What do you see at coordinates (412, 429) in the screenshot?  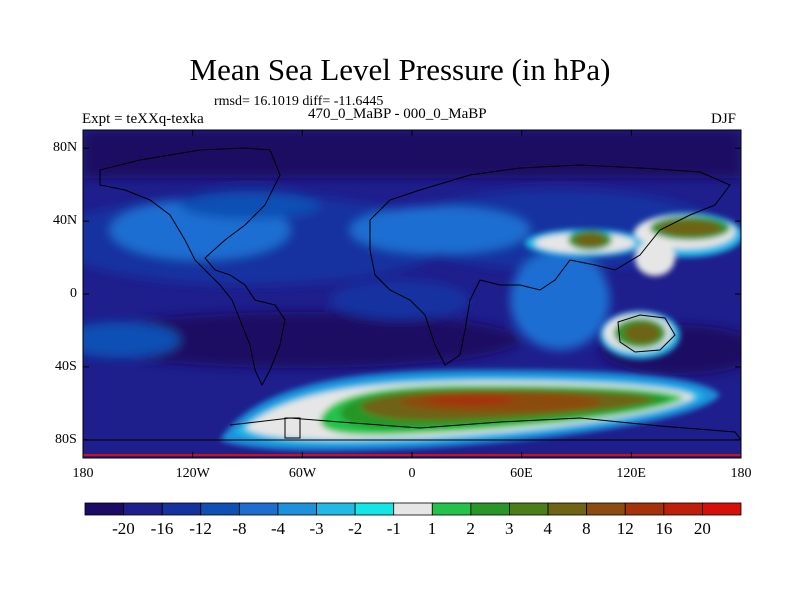 I see `antarctica-outline` at bounding box center [412, 429].